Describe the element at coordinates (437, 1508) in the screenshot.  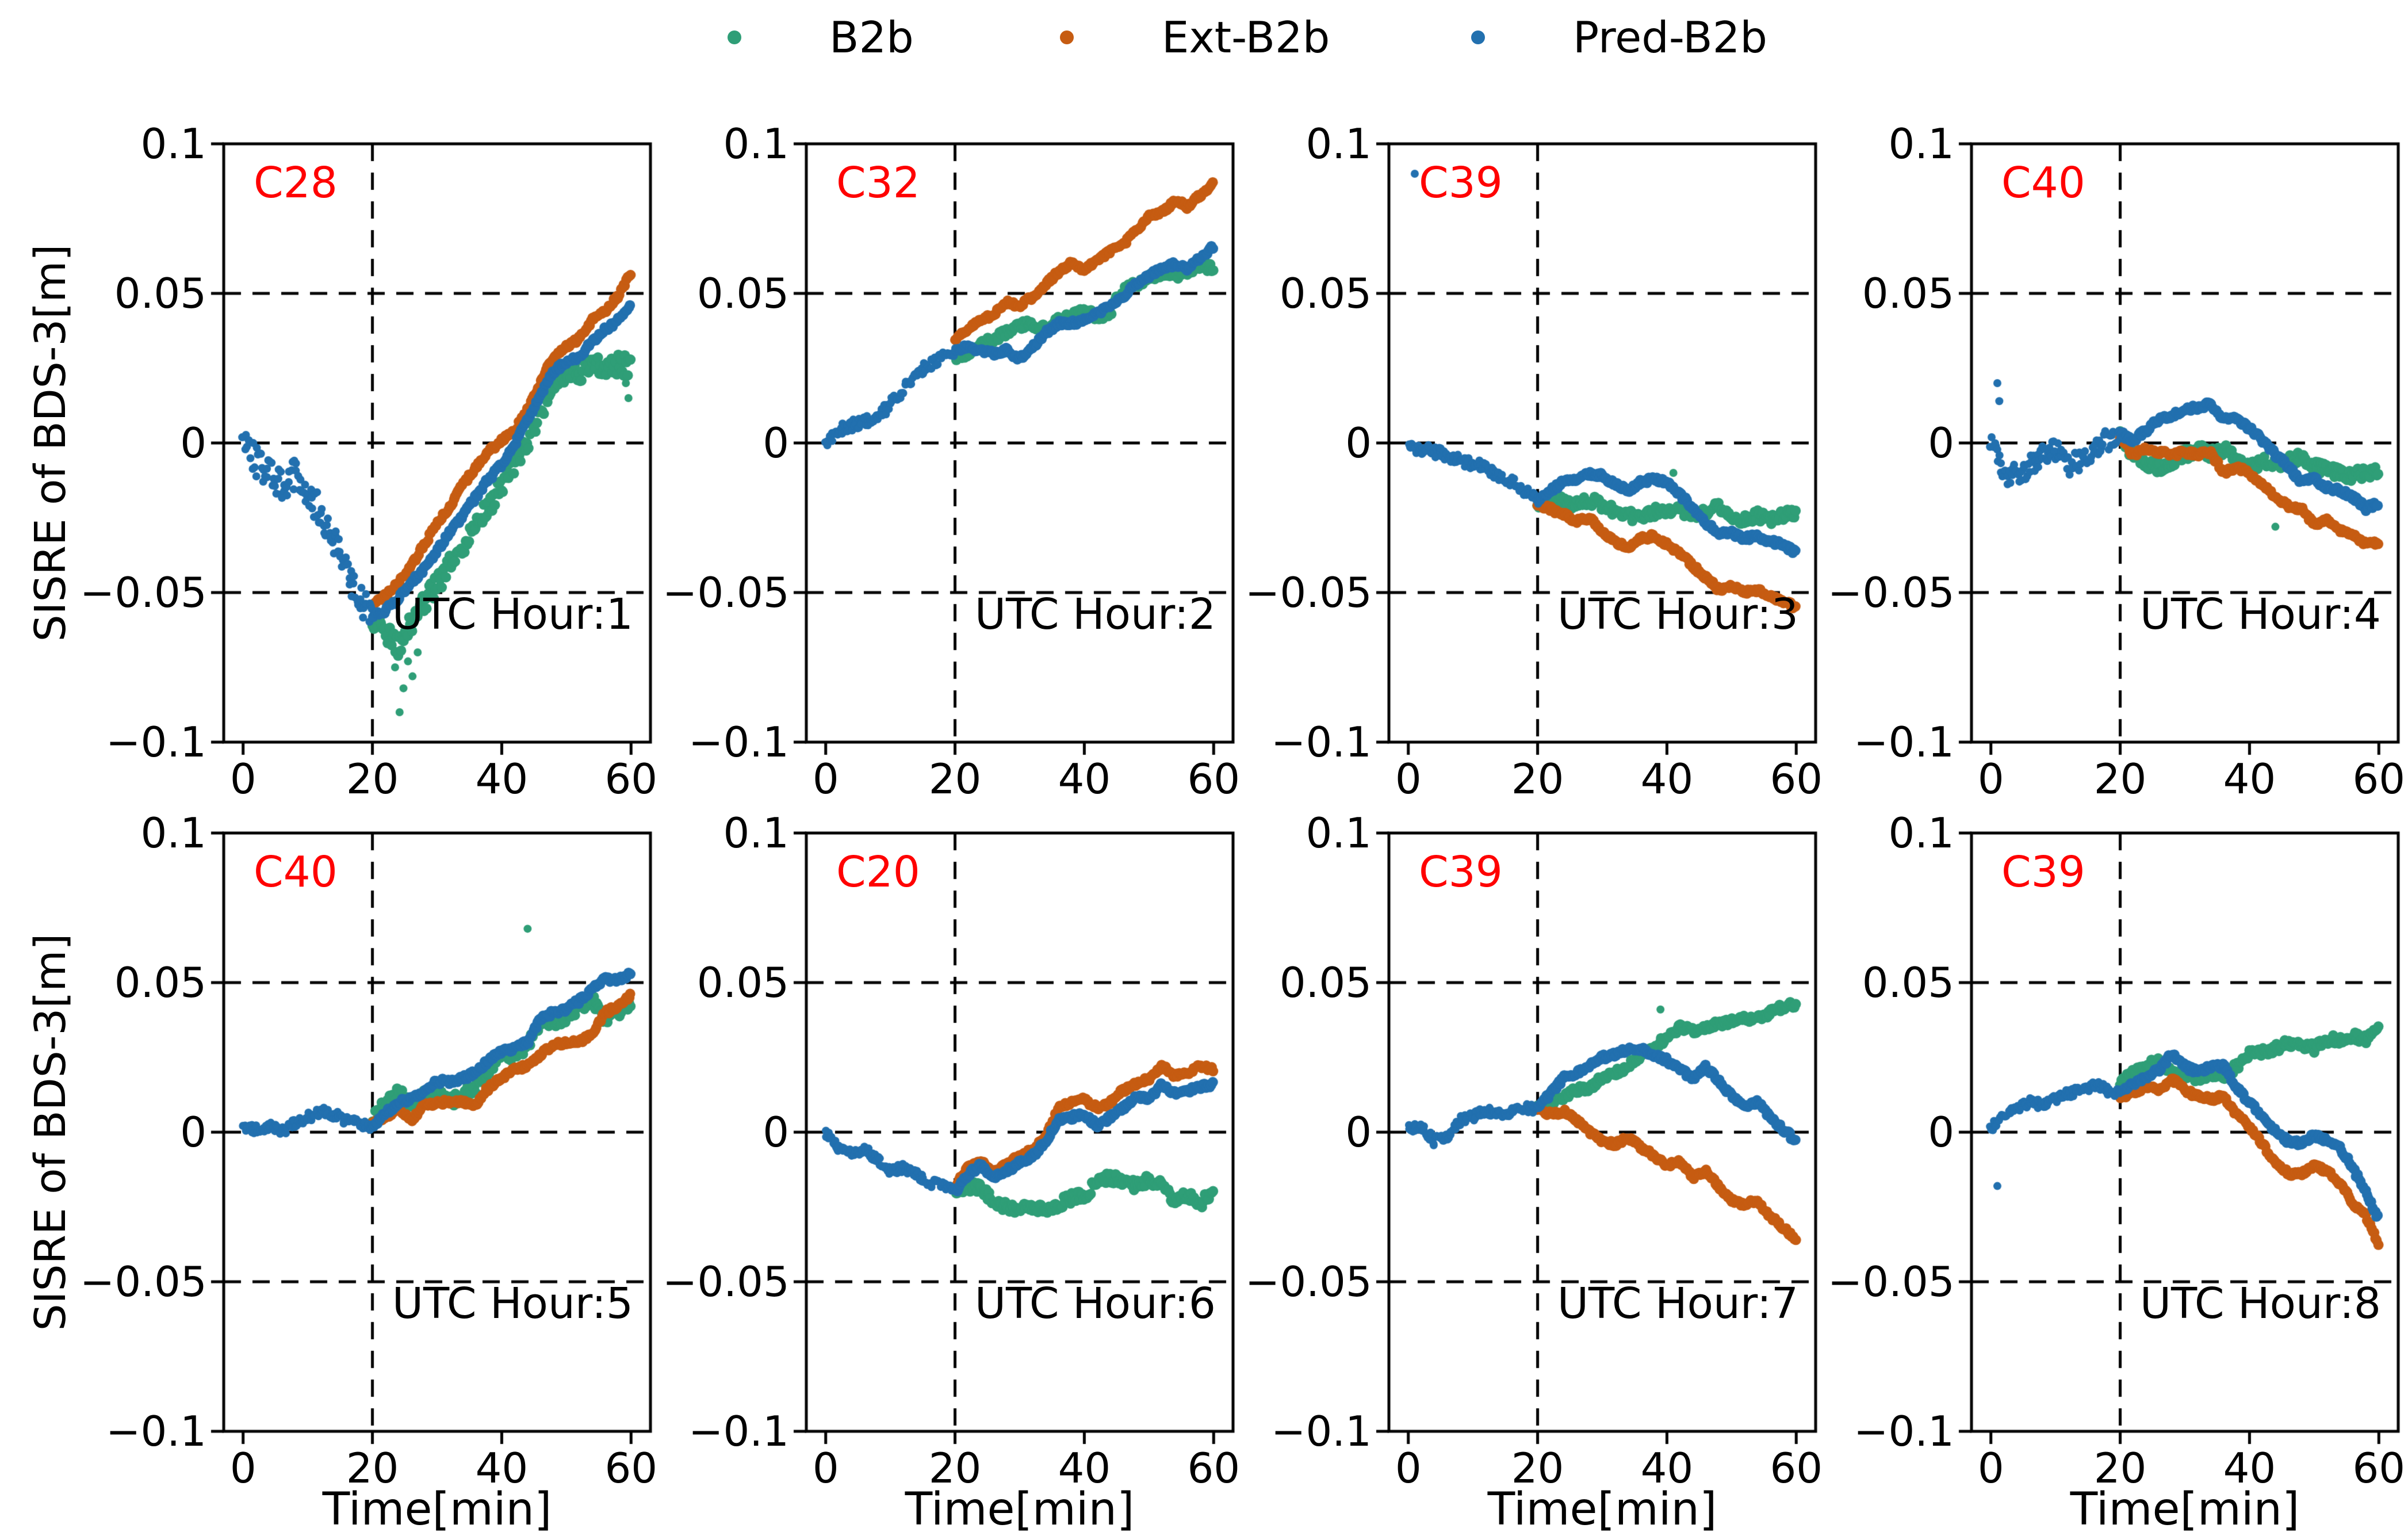
I see `x-axis-title-col1: Time[min]` at that location.